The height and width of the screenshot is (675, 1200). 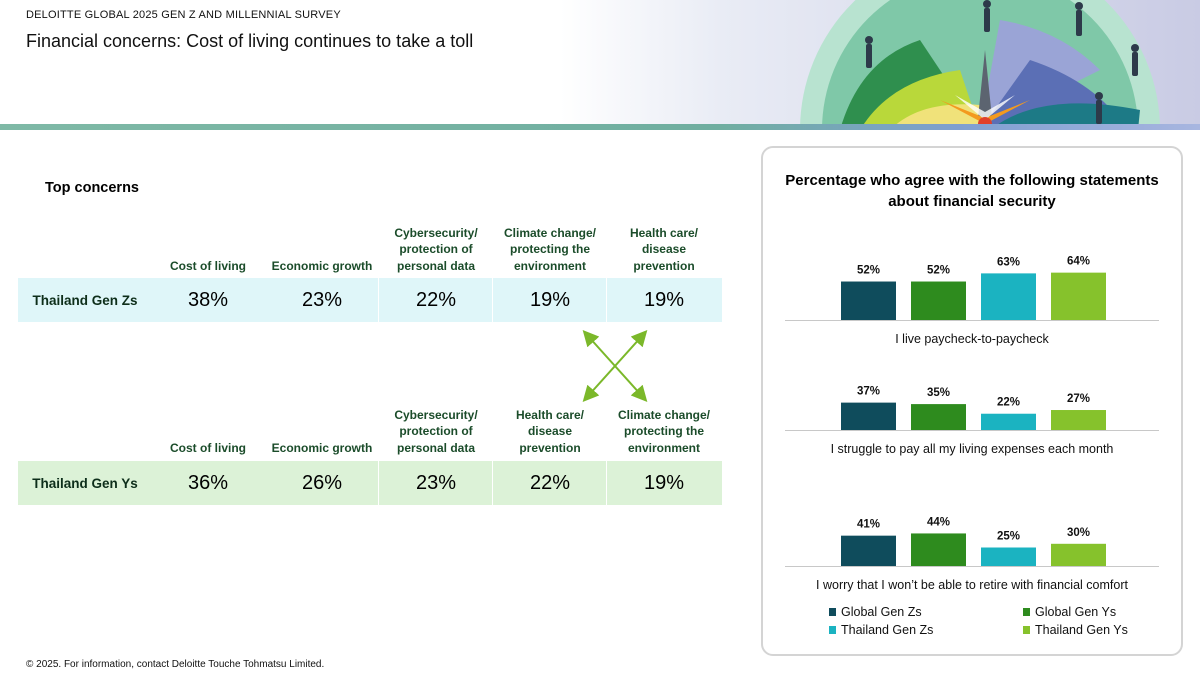 I want to click on geny-column-header: Economic growth, so click(x=322, y=447).